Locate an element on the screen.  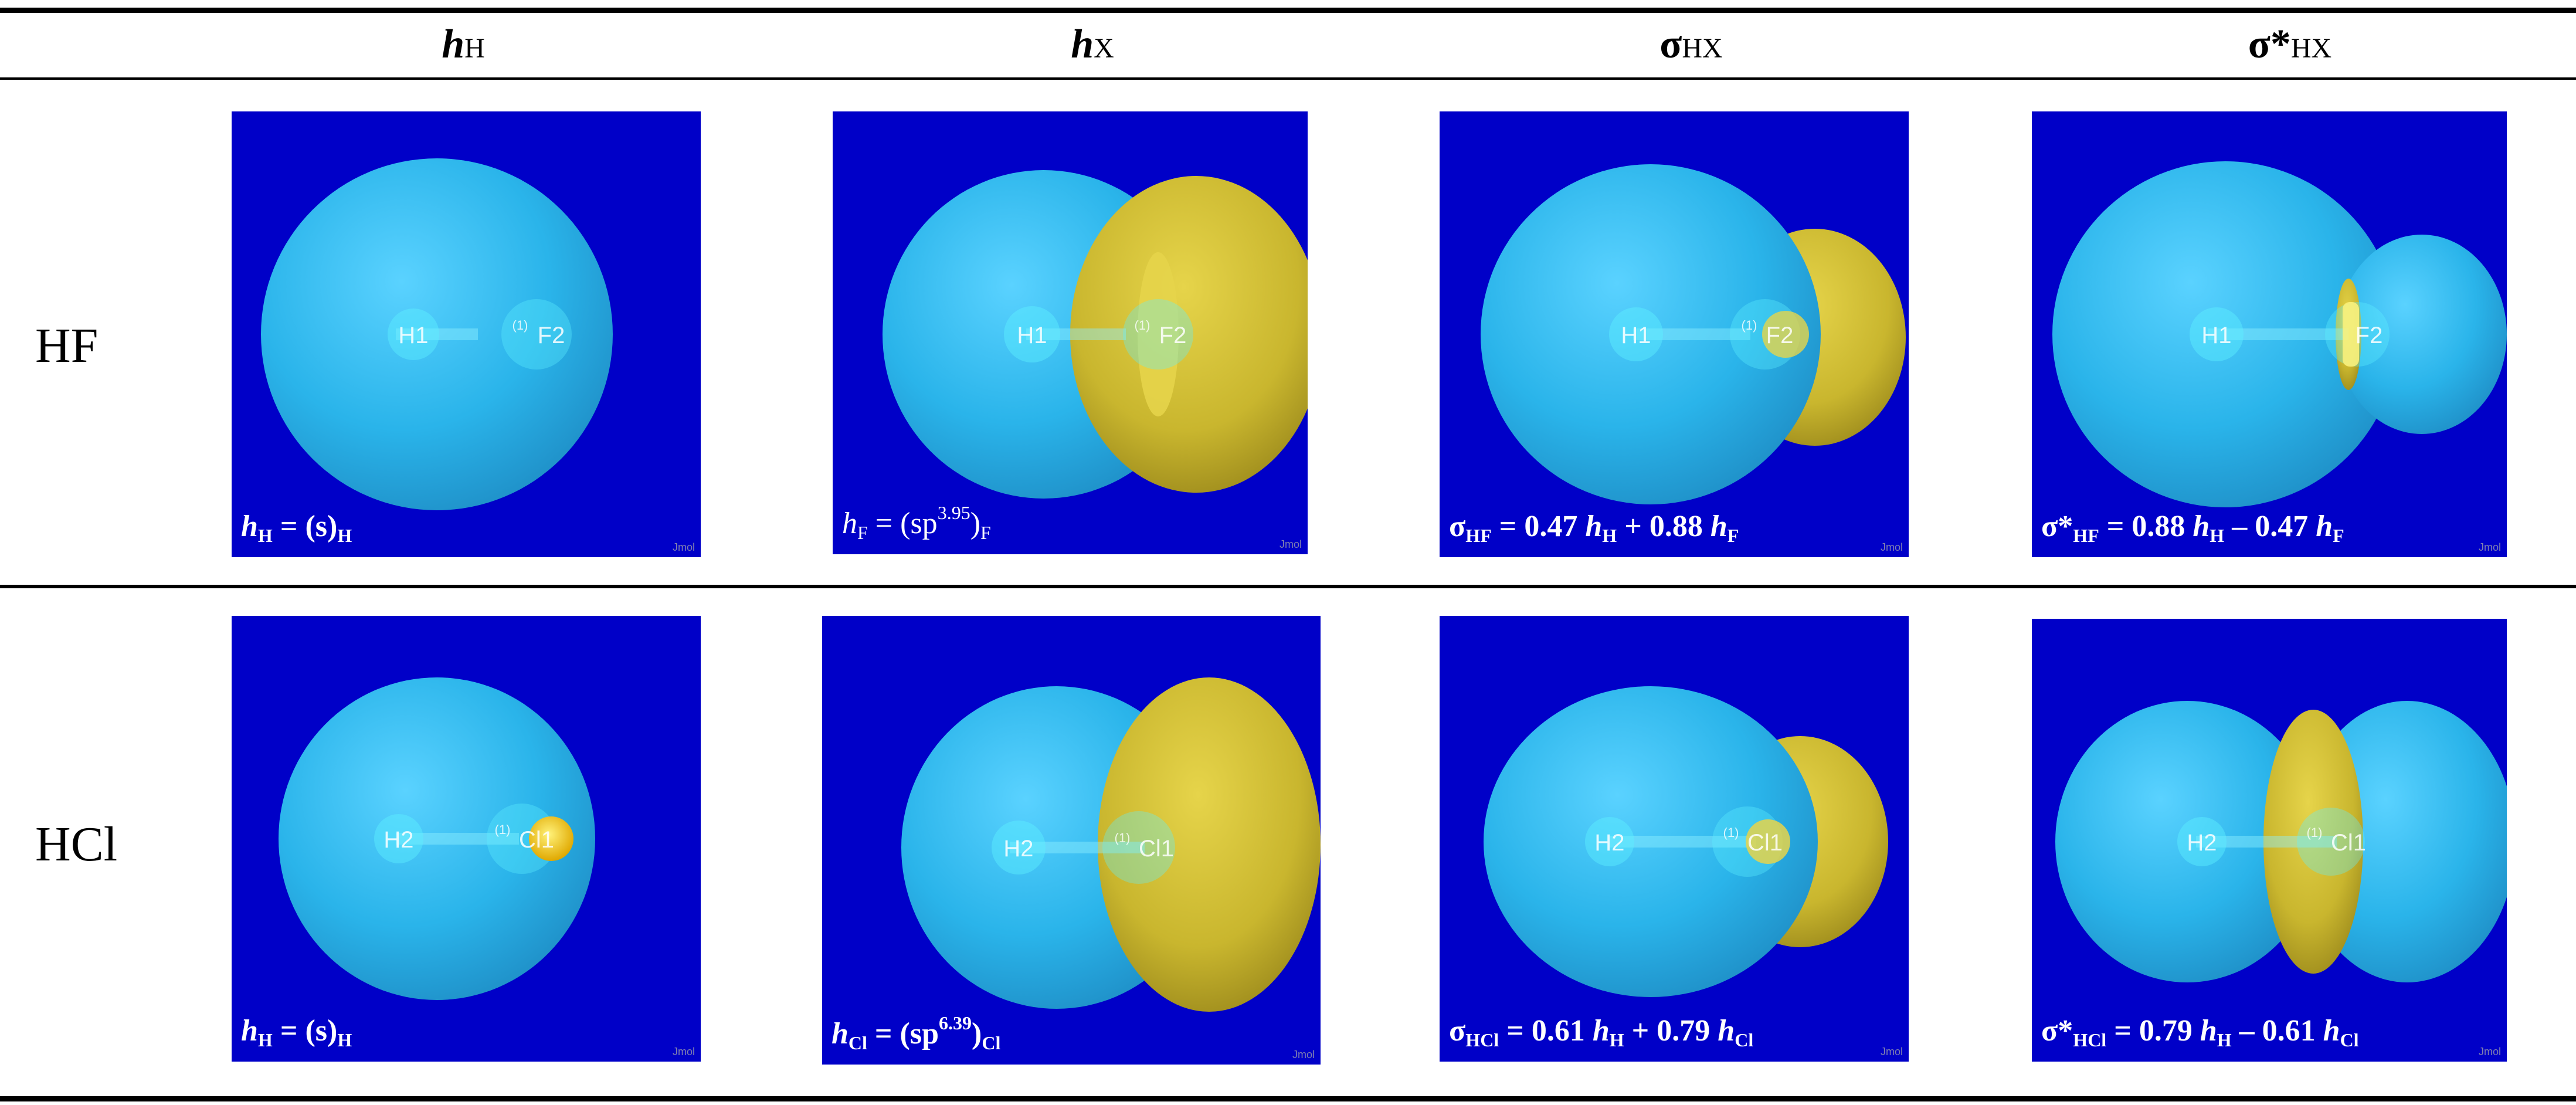
node-region is located at coordinates (1158, 334).